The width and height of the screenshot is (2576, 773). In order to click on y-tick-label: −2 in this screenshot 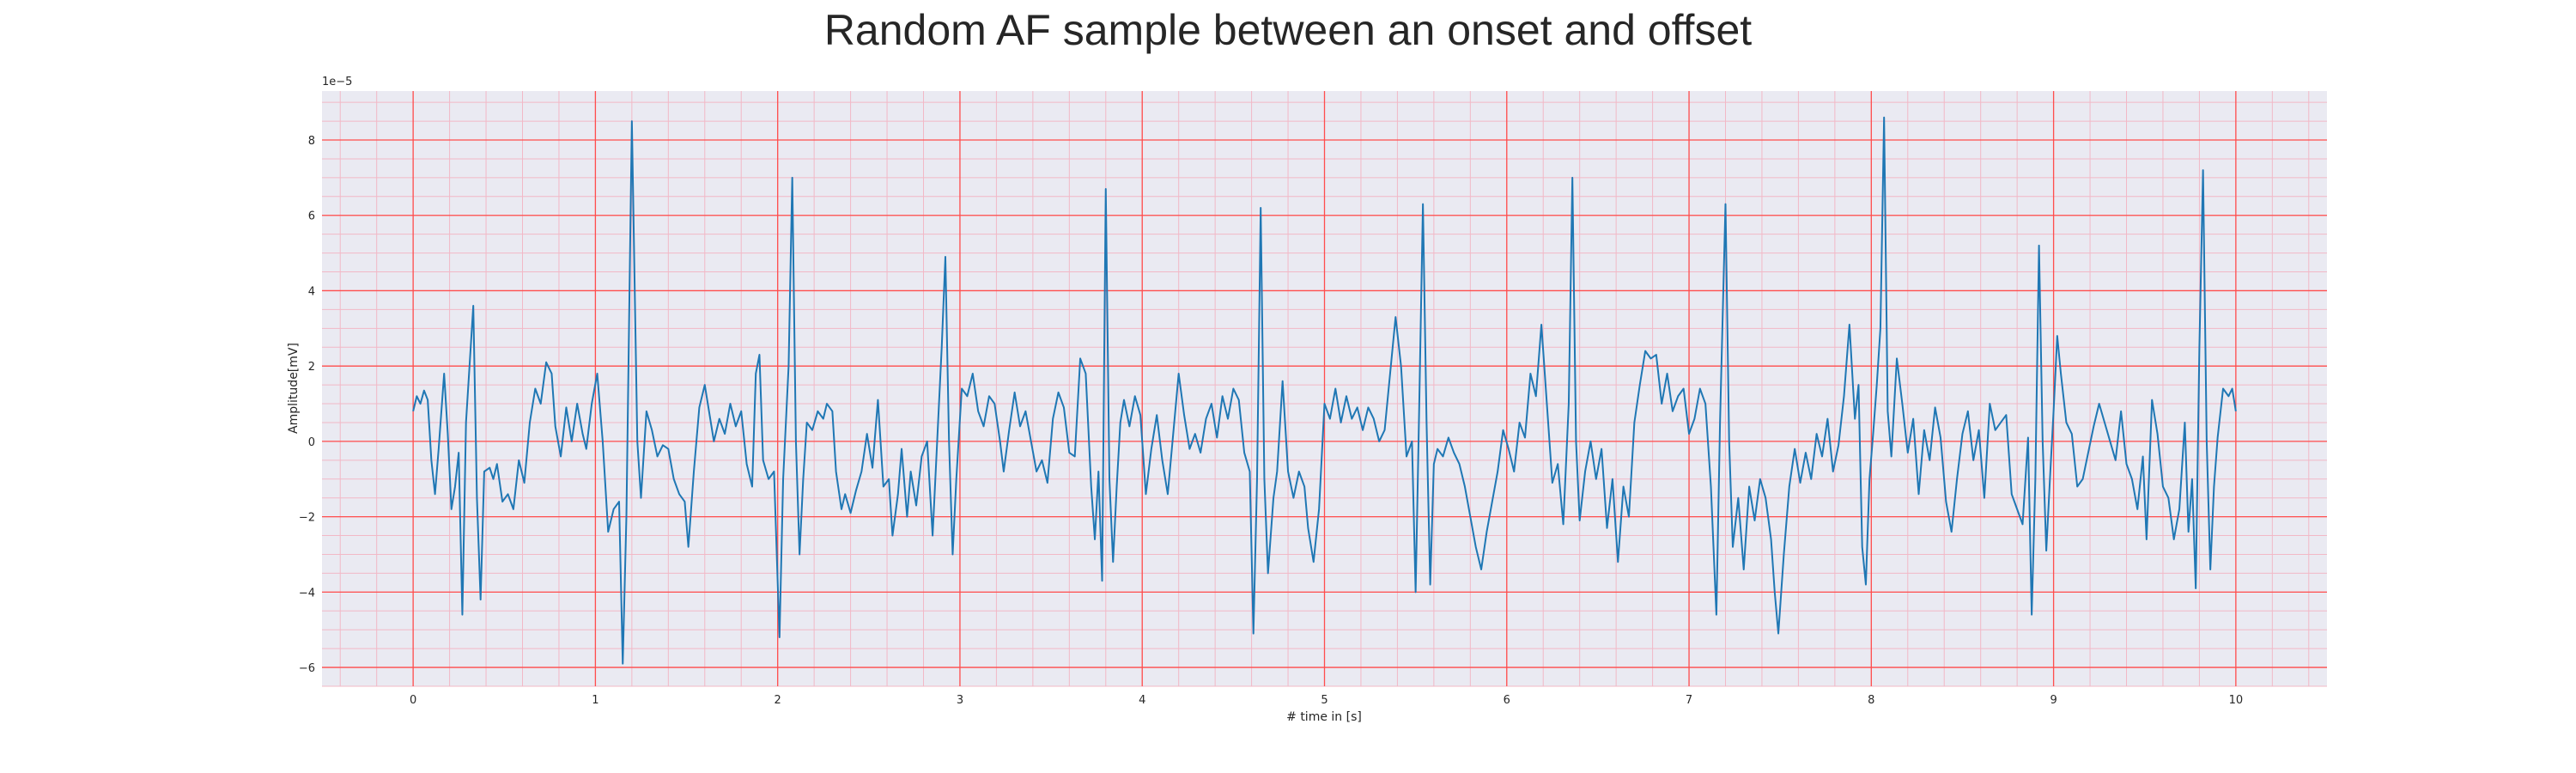, I will do `click(307, 518)`.